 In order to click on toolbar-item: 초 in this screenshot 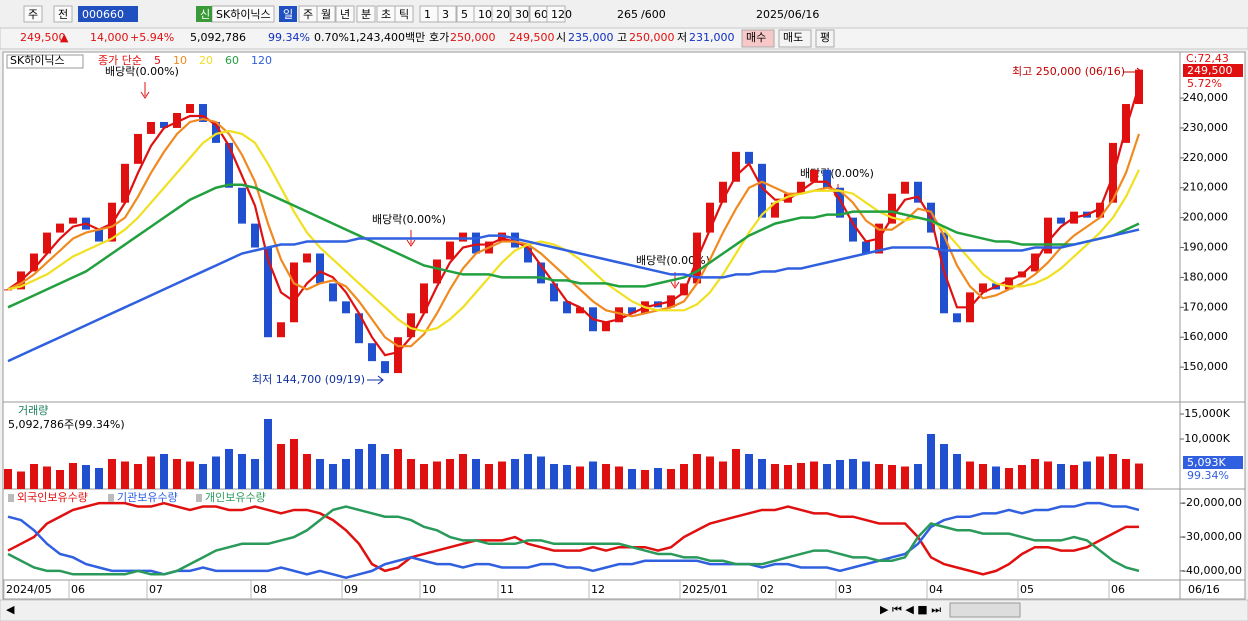, I will do `click(386, 14)`.